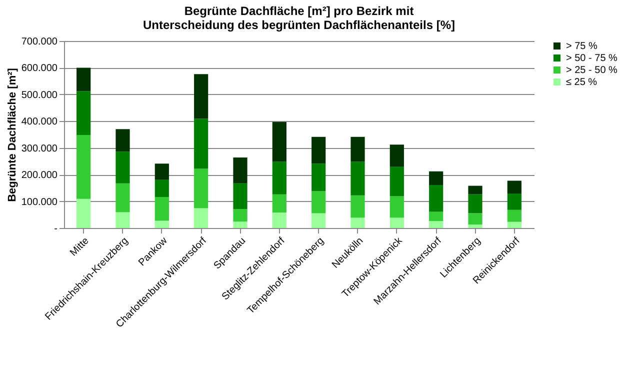  What do you see at coordinates (39, 202) in the screenshot?
I see `y-tick-label: 100.000` at bounding box center [39, 202].